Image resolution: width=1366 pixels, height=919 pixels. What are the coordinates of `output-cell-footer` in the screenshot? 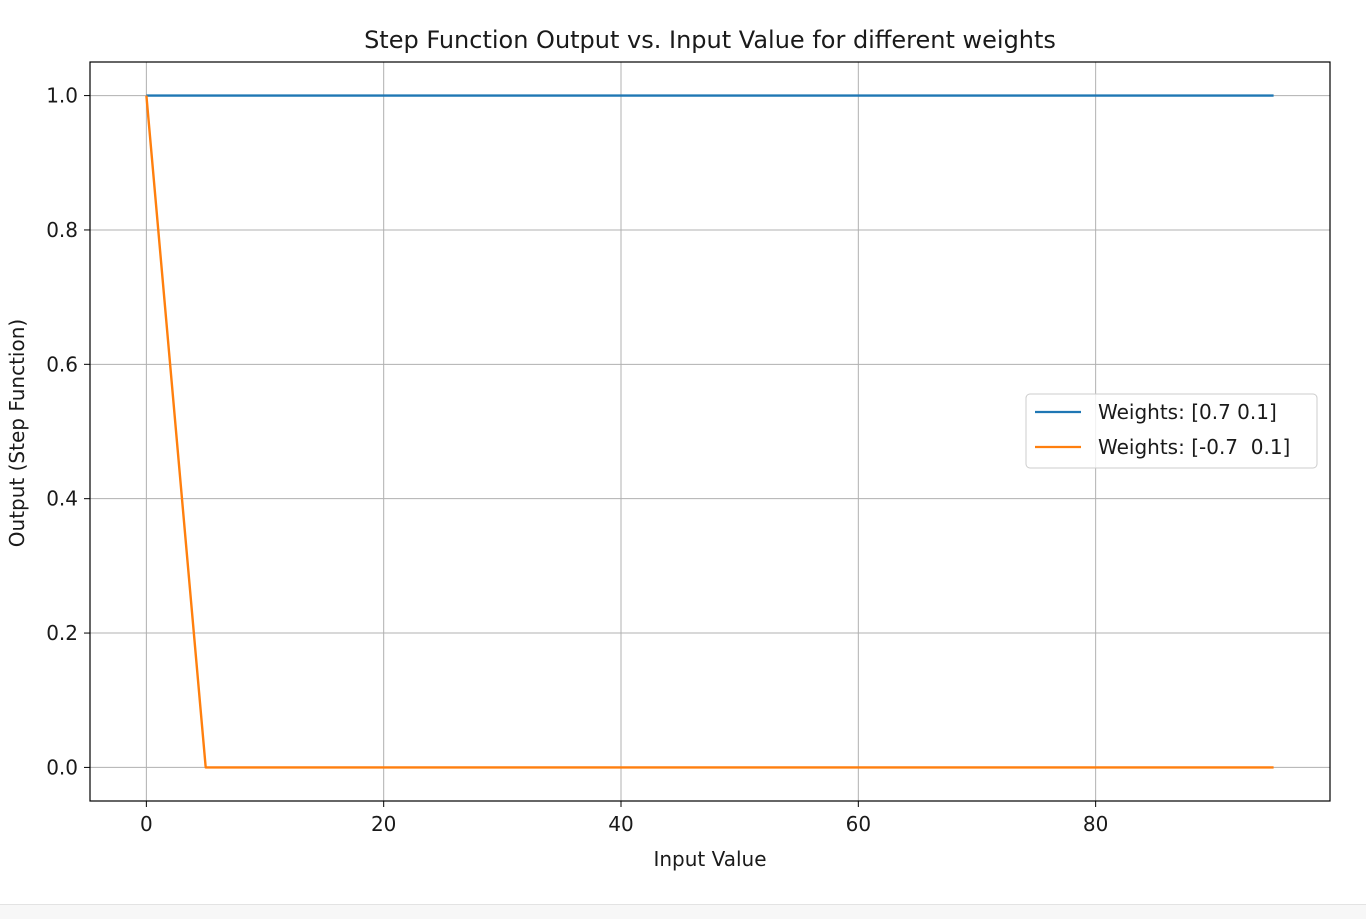 It's located at (683, 911).